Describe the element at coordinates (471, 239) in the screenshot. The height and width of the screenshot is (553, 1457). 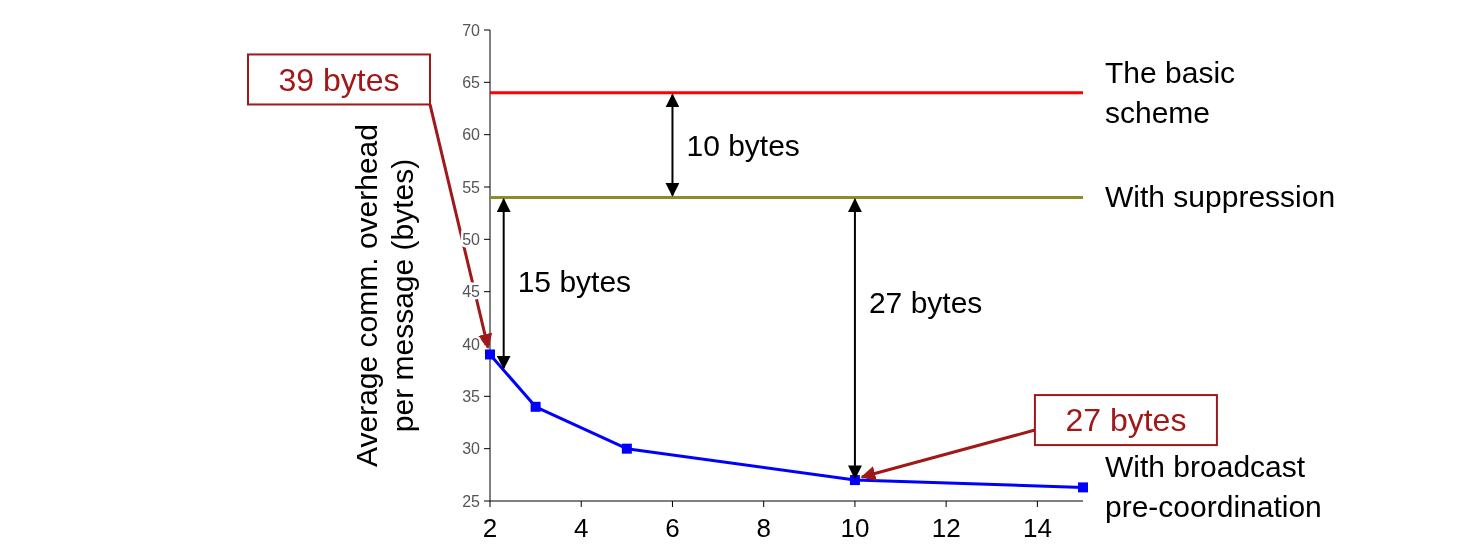
I see `y-tick-label: 50` at that location.